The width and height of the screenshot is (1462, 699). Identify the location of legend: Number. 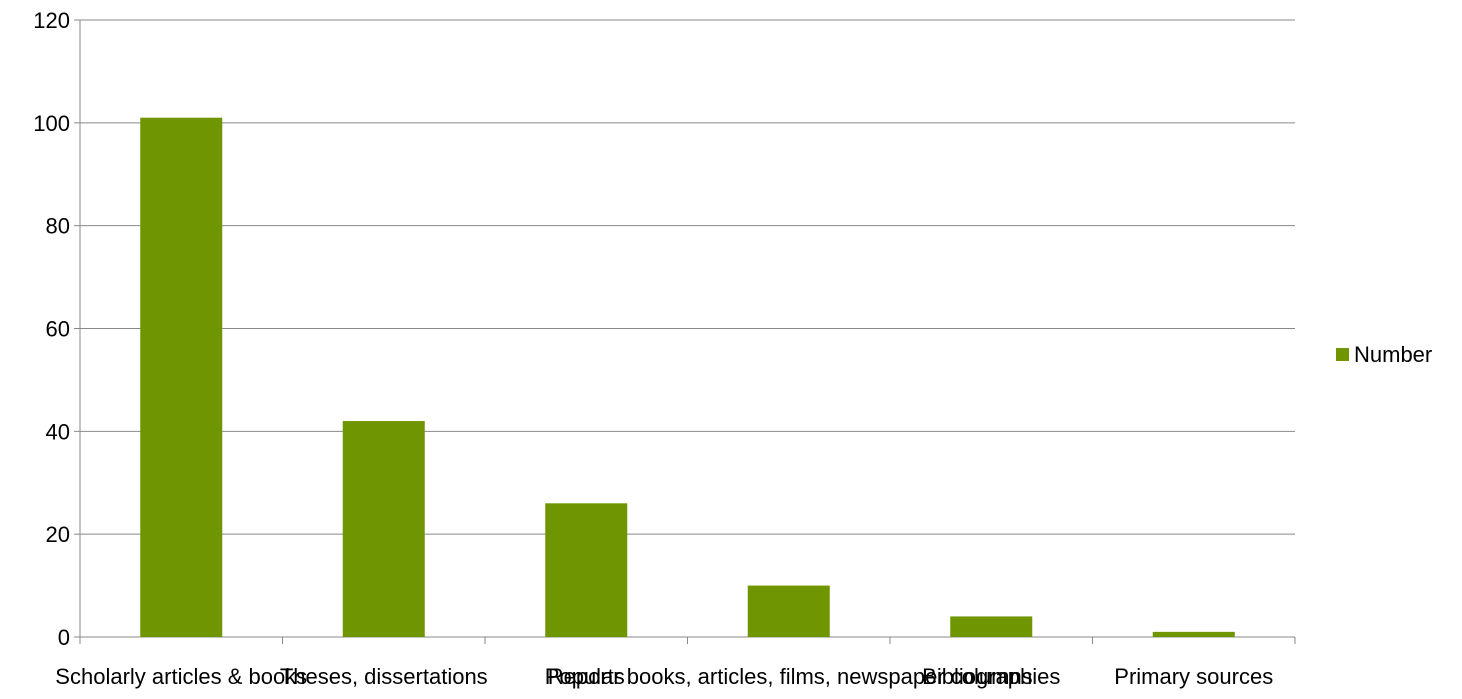
(1384, 354).